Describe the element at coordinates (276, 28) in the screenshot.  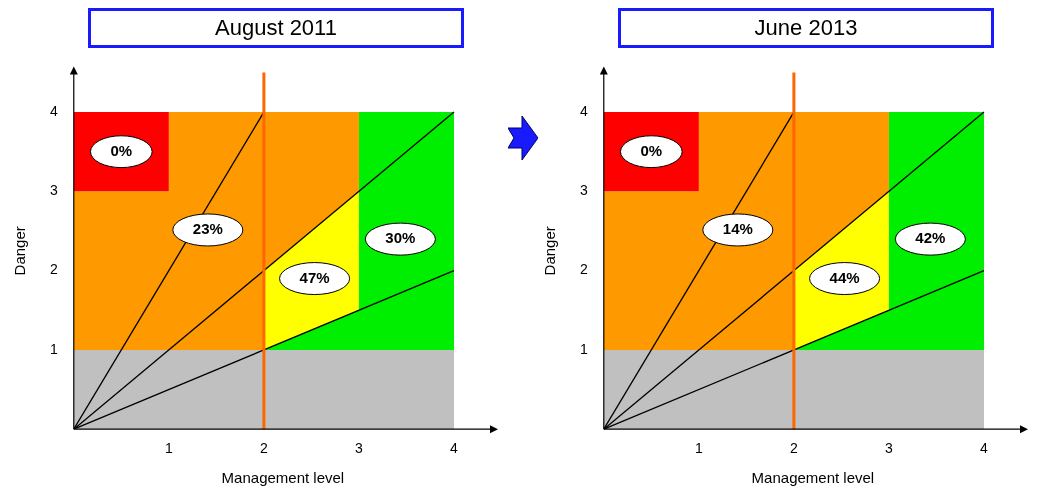
I see `chart-title: August 2011` at that location.